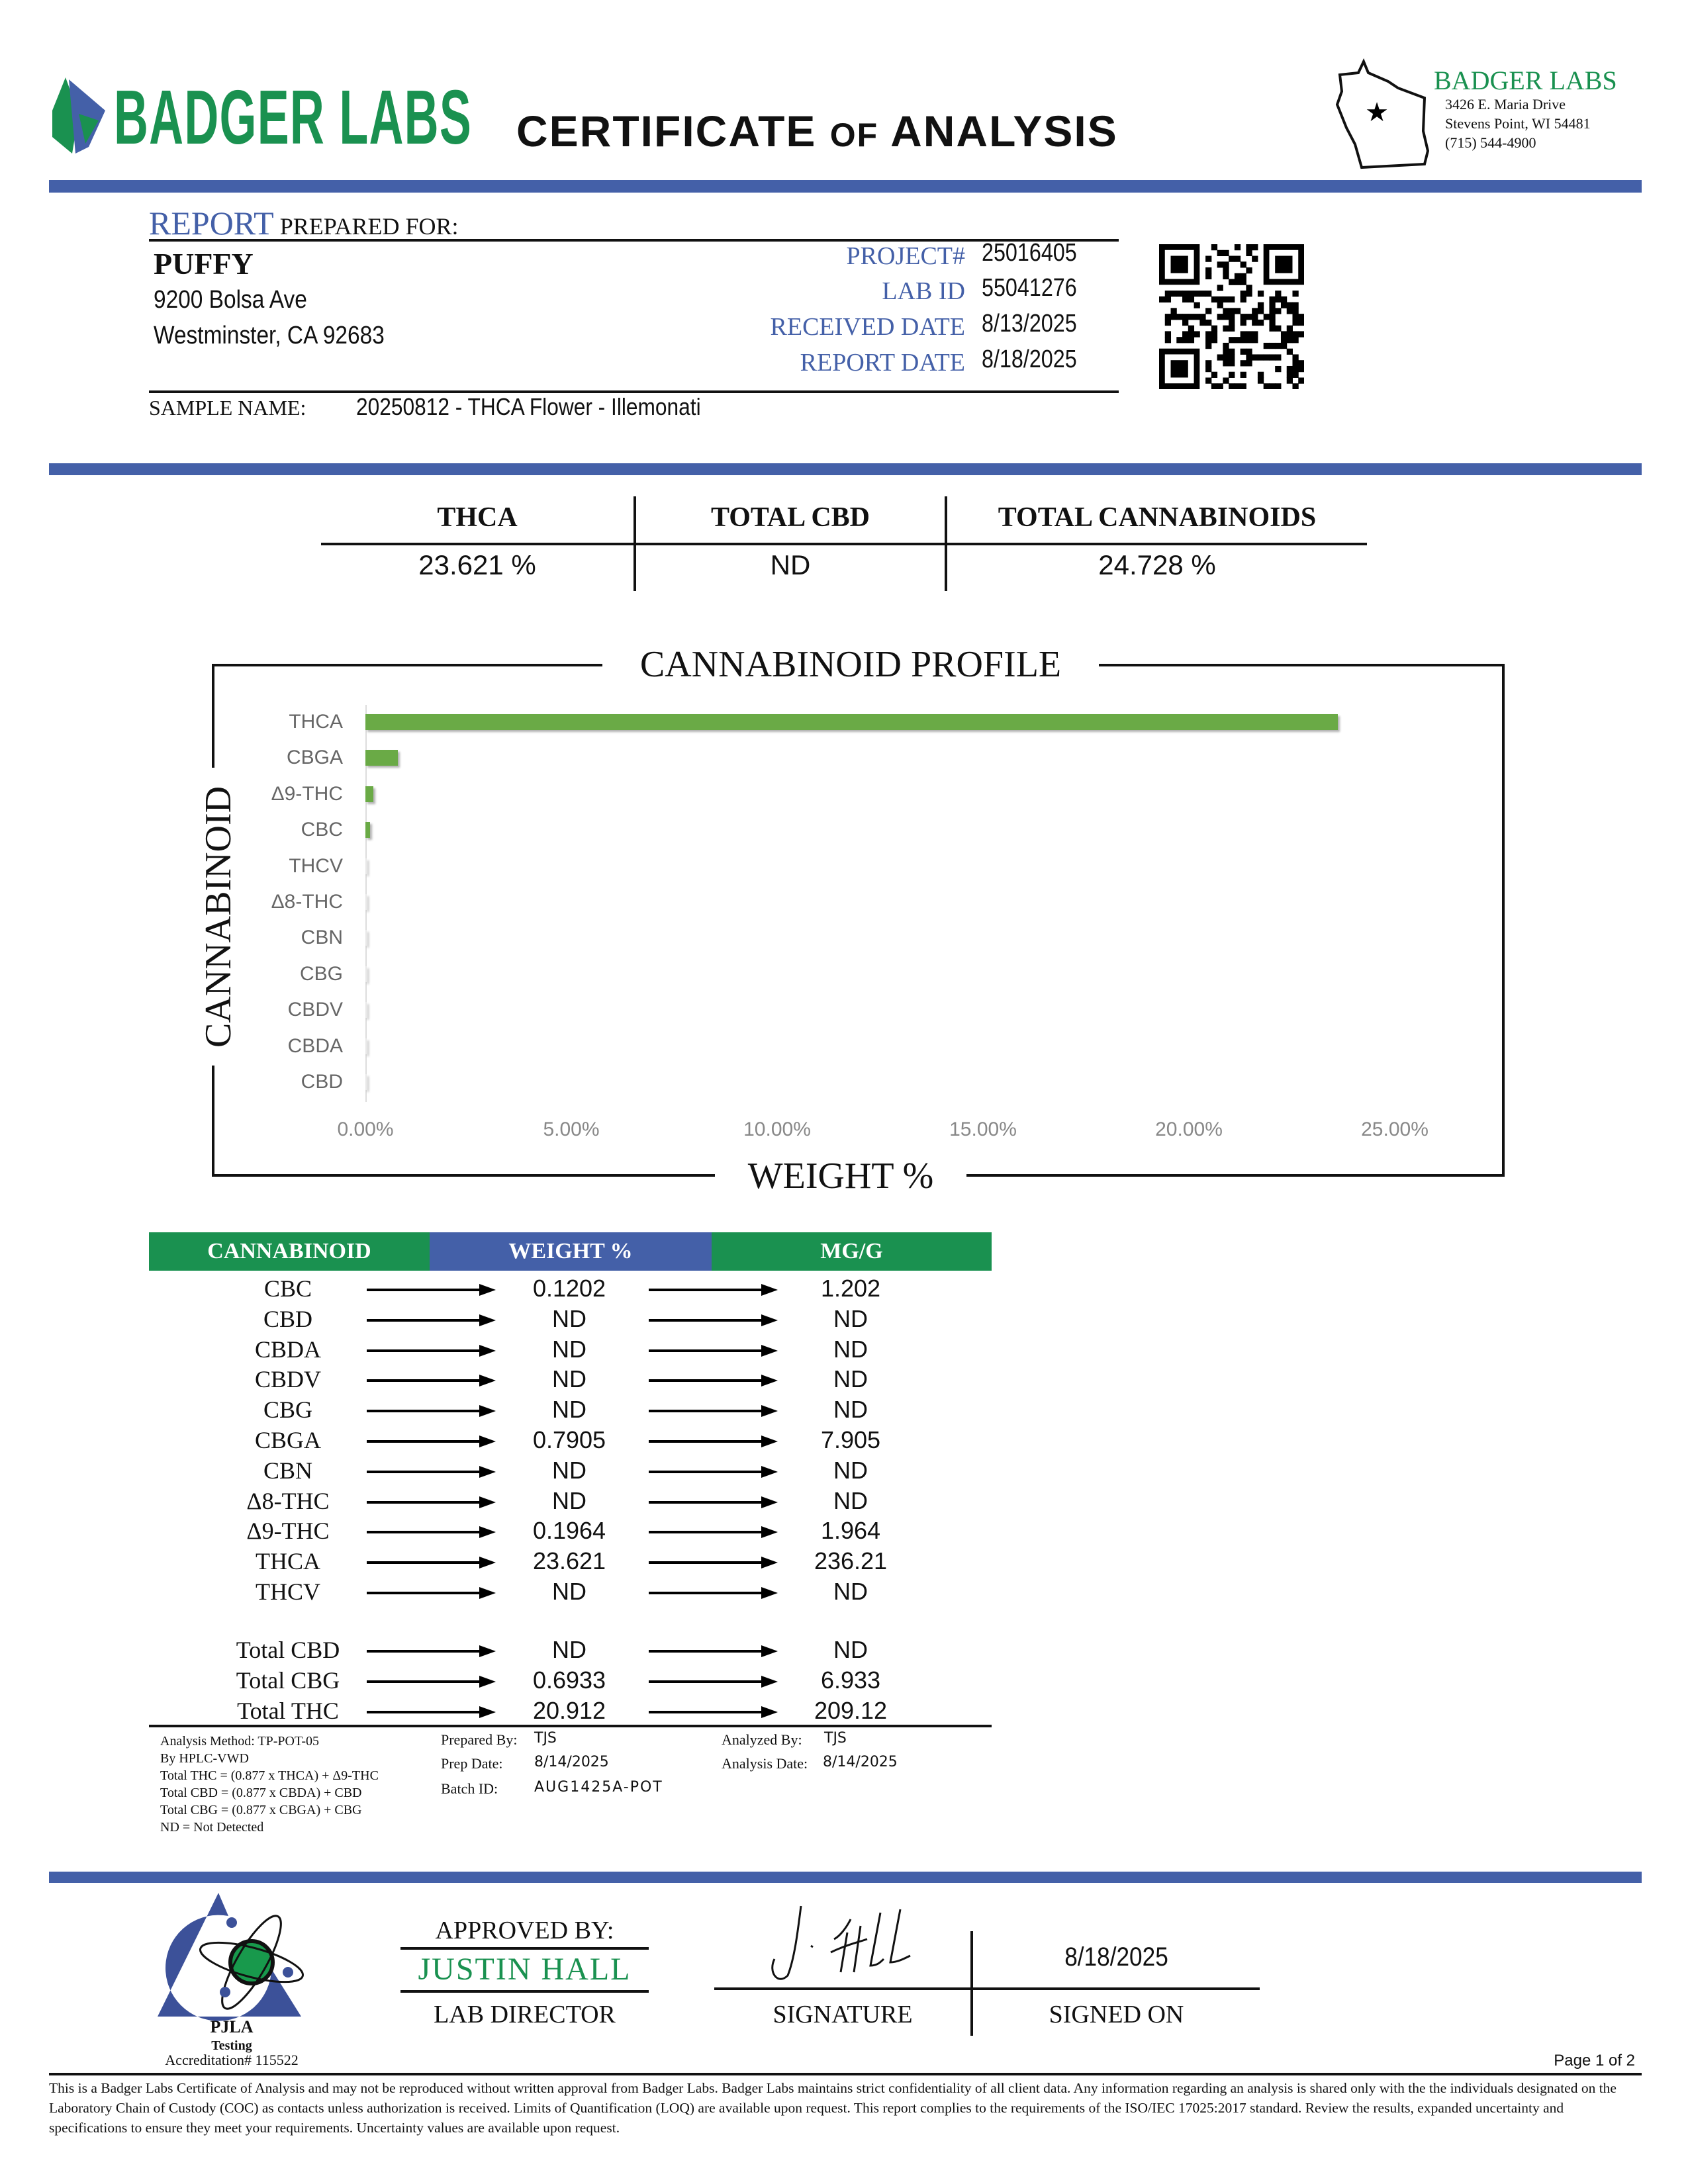 This screenshot has width=1688, height=2184. Describe the element at coordinates (322, 830) in the screenshot. I see `chart-category-label: CBC` at that location.